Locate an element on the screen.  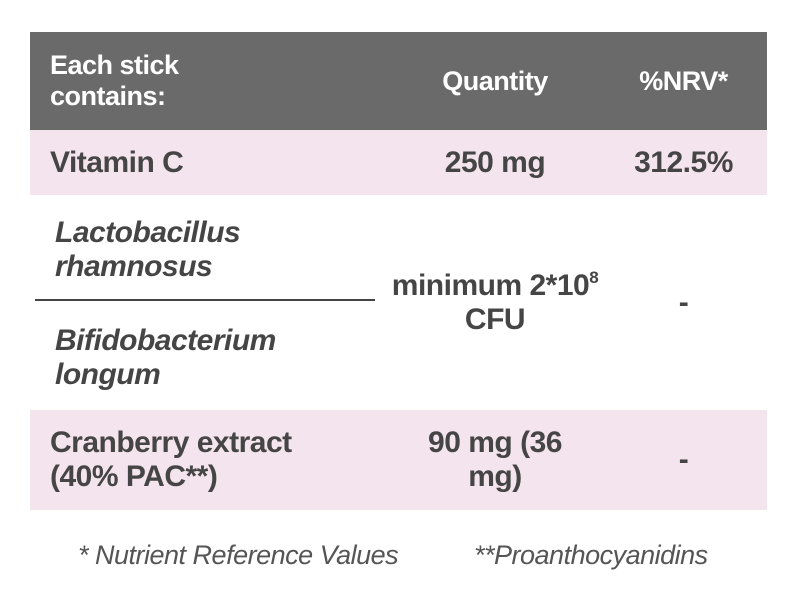
nutrient-name: Vitamin C is located at coordinates (117, 162).